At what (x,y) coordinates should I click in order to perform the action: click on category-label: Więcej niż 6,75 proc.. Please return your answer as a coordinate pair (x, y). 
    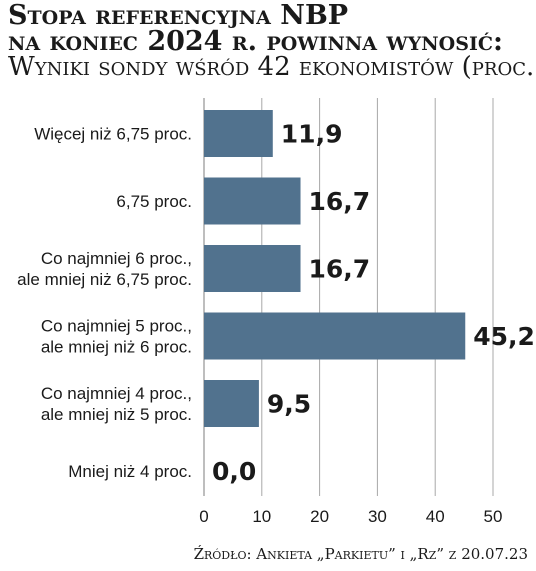
    Looking at the image, I should click on (113, 134).